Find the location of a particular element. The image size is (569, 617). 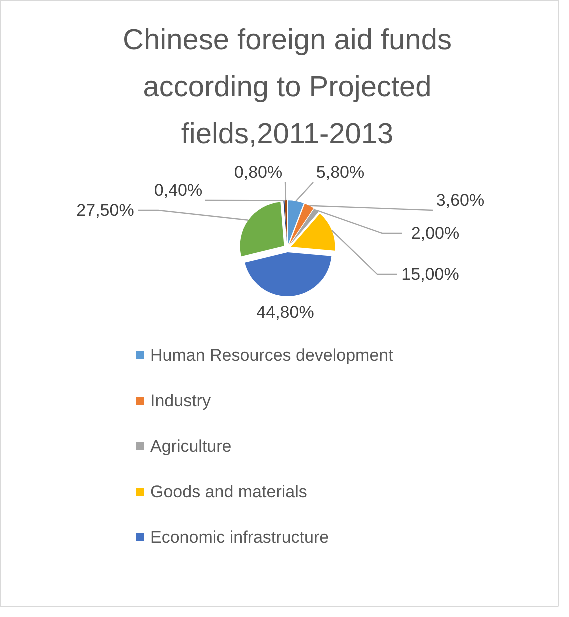

legend-label: Human Resources development is located at coordinates (272, 355).